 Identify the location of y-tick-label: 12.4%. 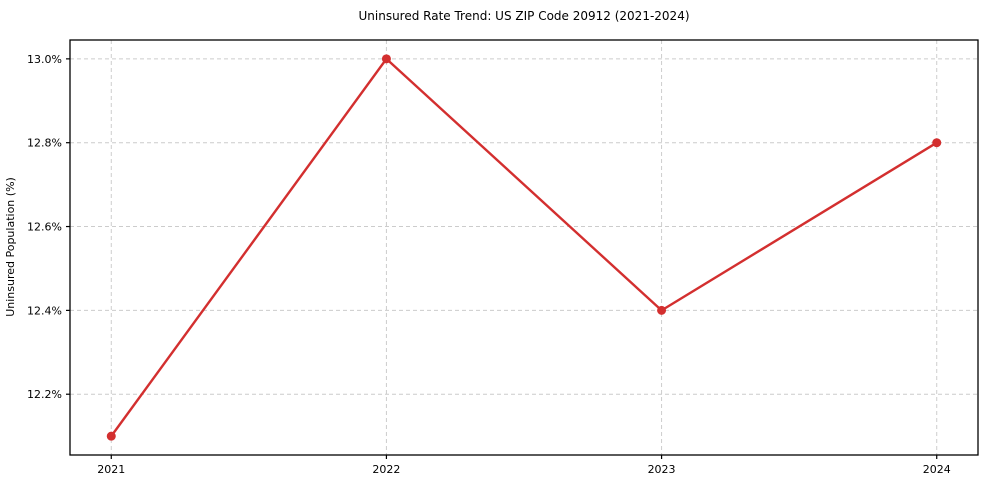
(44, 310).